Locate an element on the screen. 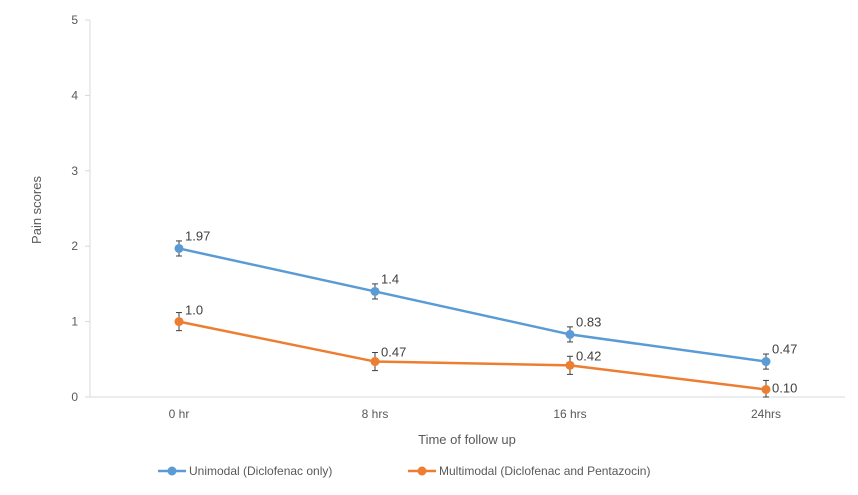  x-tick-label: 24hrs is located at coordinates (766, 414).